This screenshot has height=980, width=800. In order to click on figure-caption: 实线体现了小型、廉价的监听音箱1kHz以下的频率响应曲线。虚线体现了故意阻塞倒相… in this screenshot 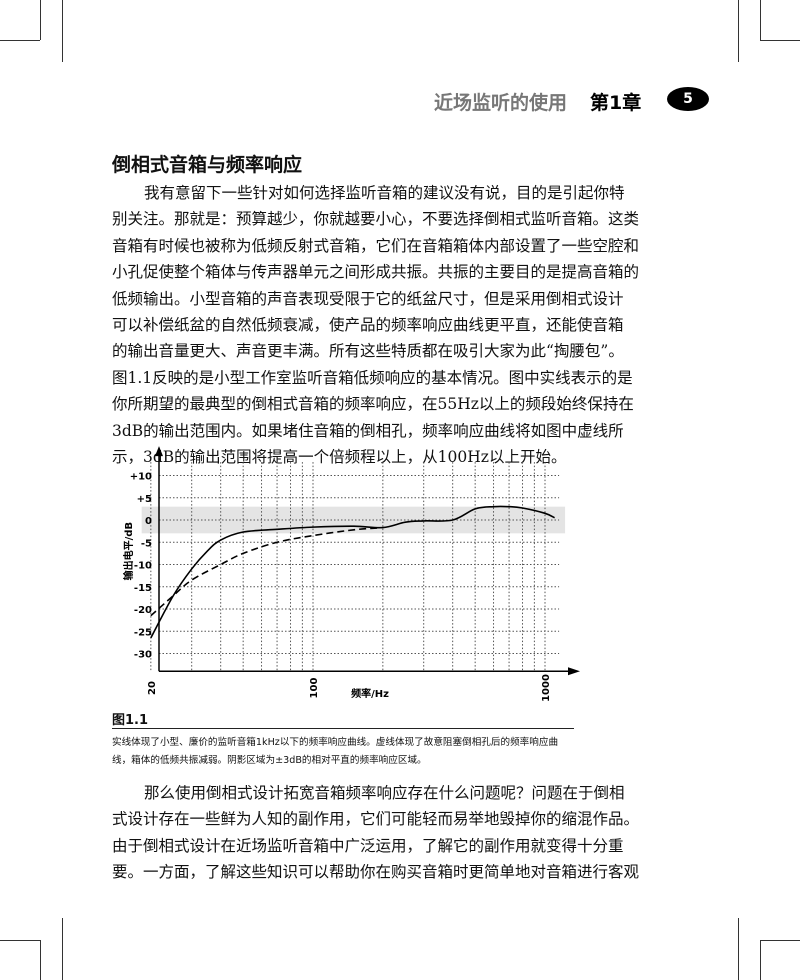, I will do `click(335, 751)`.